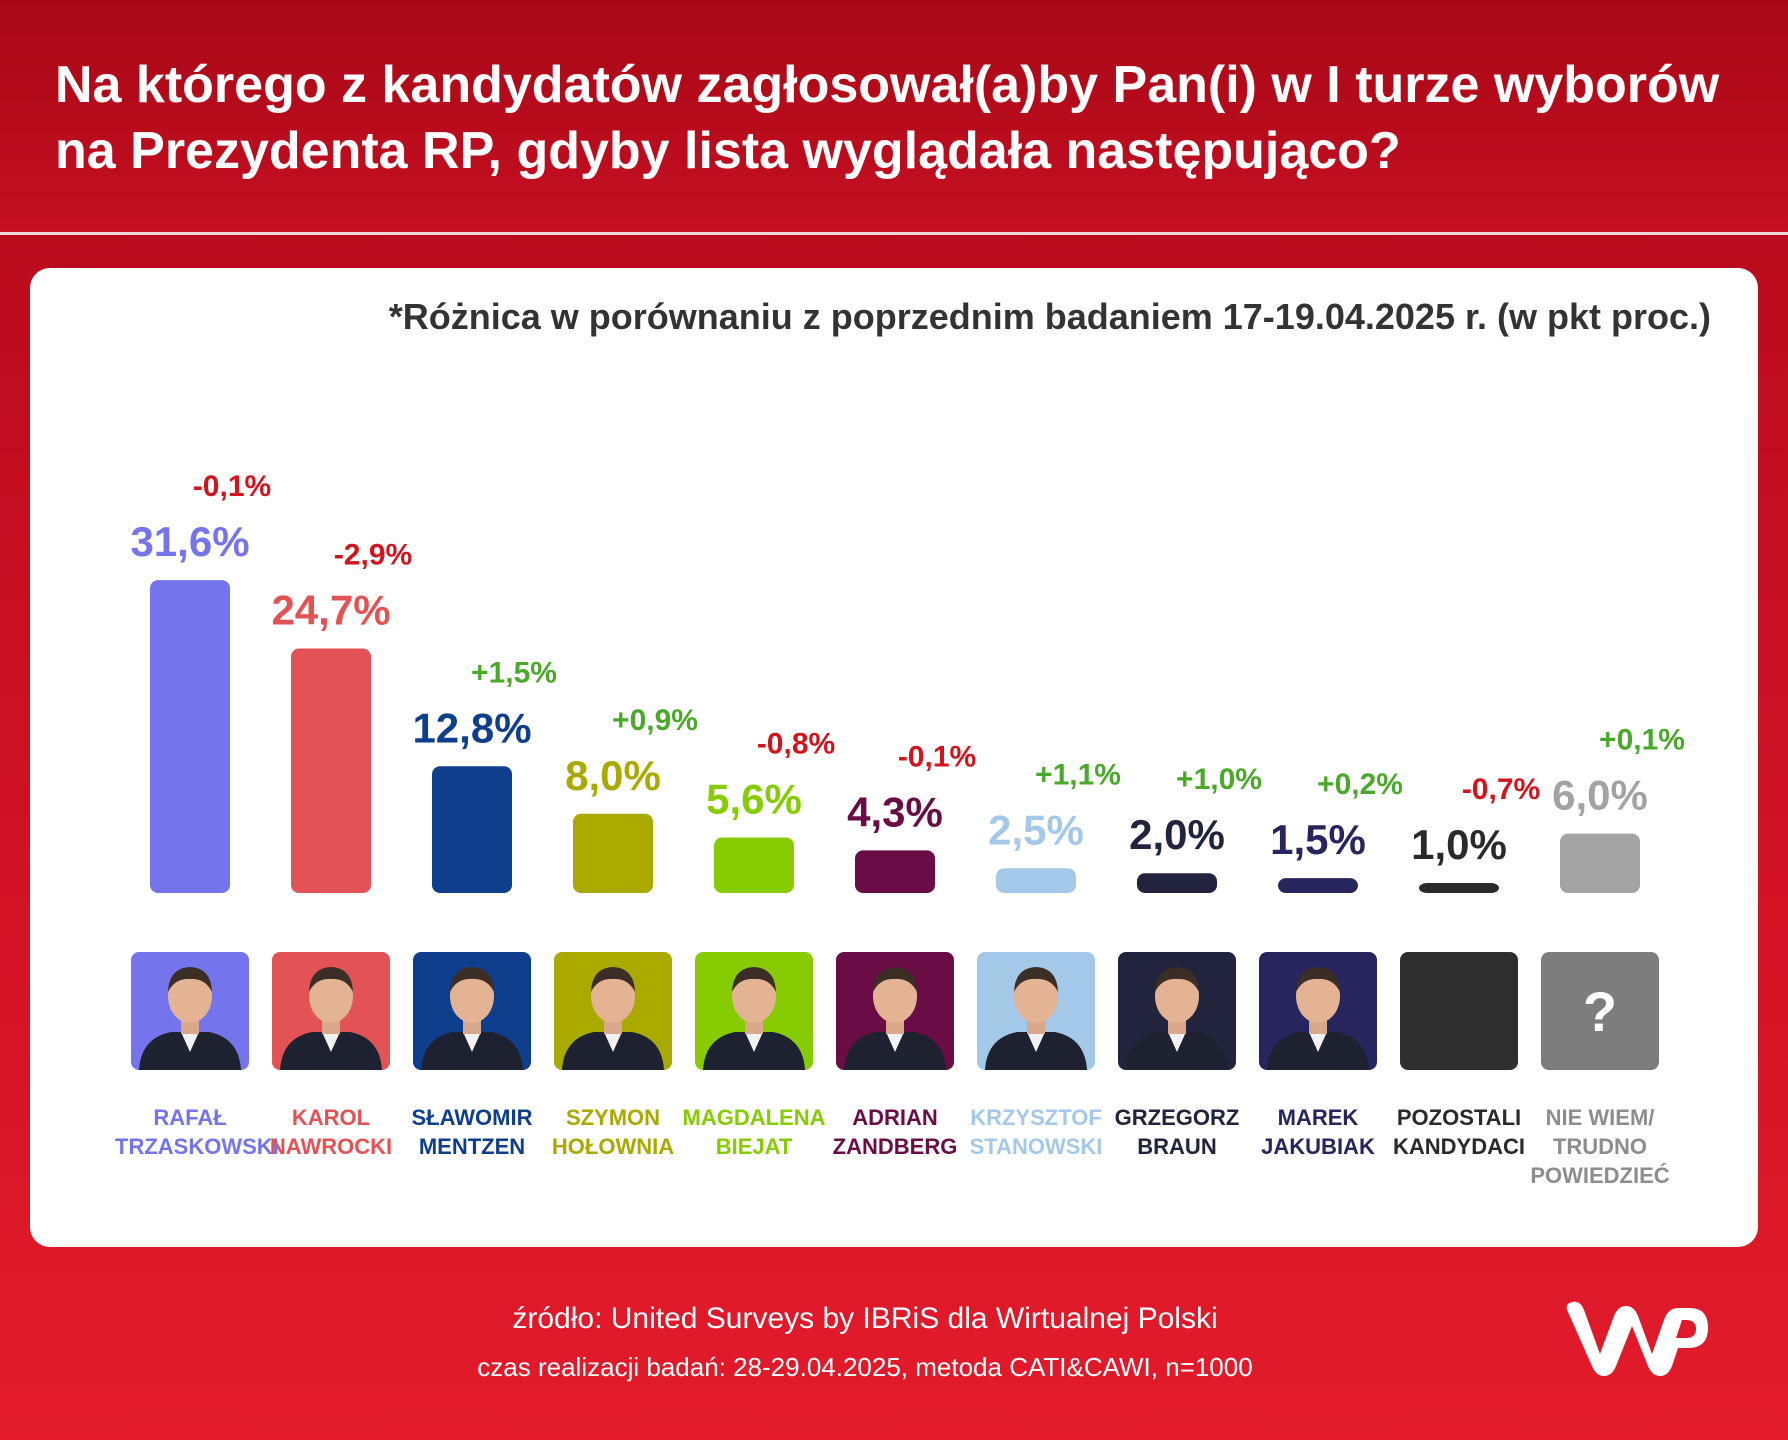 The height and width of the screenshot is (1440, 1788). I want to click on change-label: +0,2%, so click(1360, 784).